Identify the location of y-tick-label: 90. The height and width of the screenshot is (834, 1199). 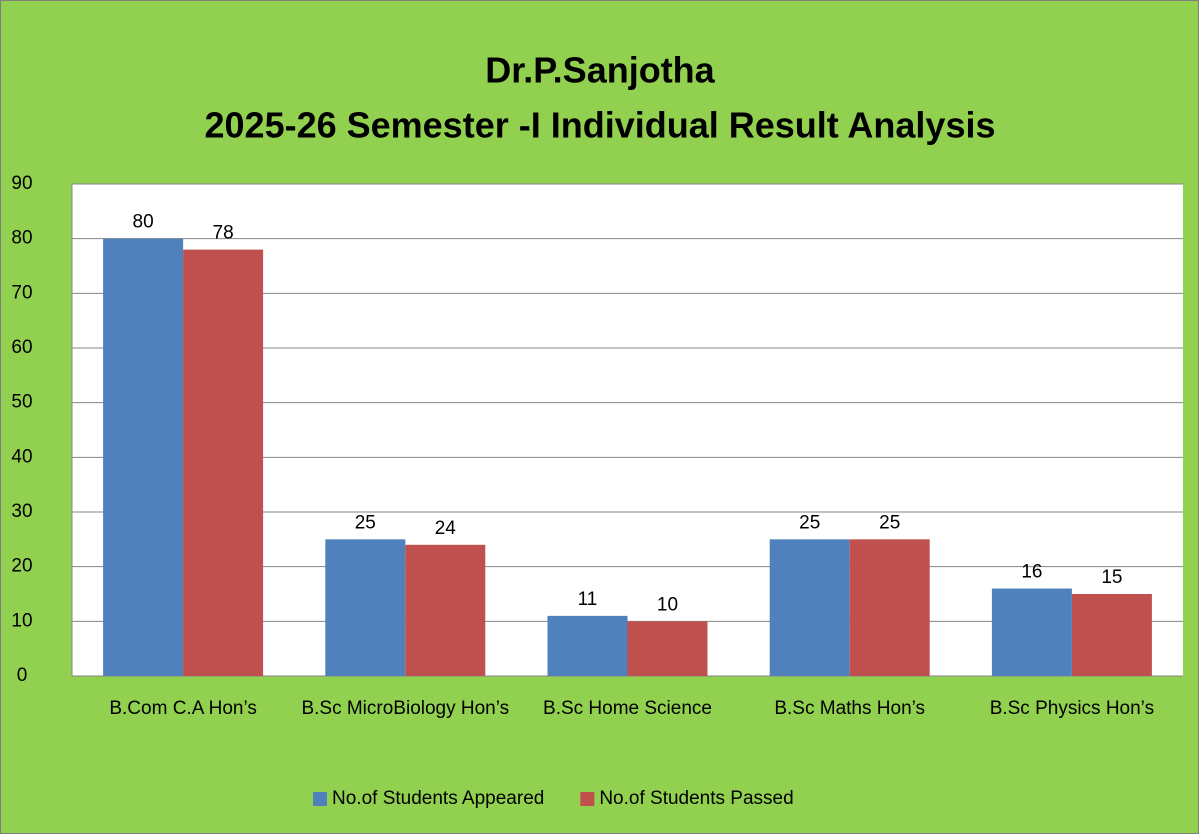
(21, 183).